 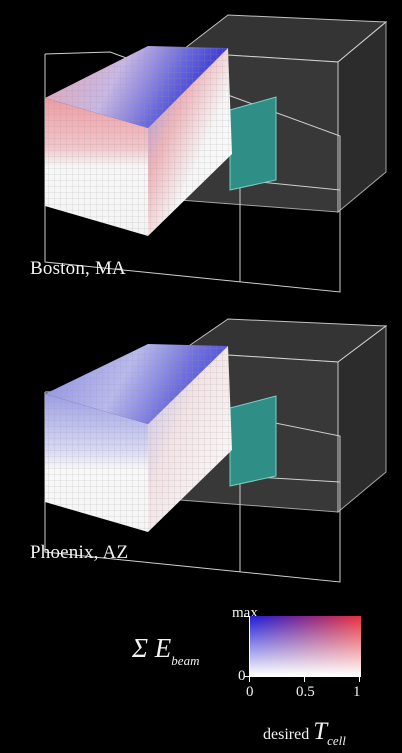 I want to click on legend-x-symbol: T, so click(x=320, y=731).